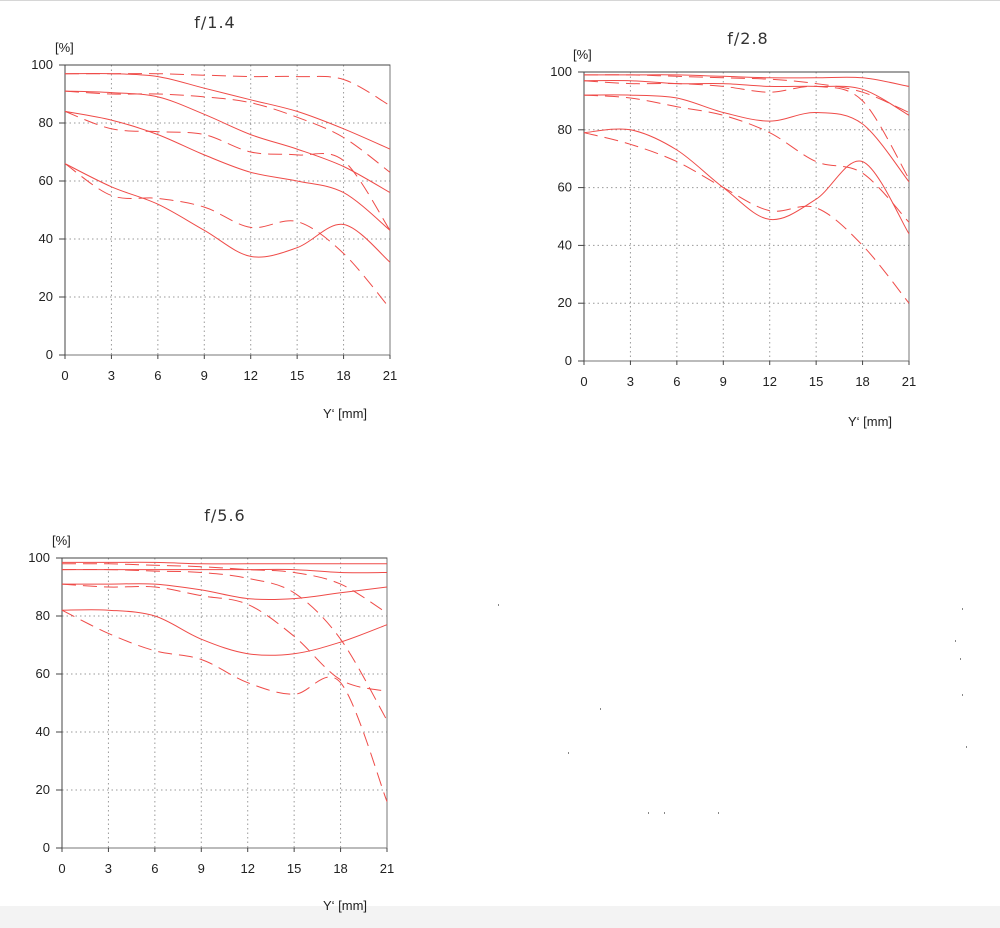 The height and width of the screenshot is (928, 1000). I want to click on top-divider, so click(500, 0).